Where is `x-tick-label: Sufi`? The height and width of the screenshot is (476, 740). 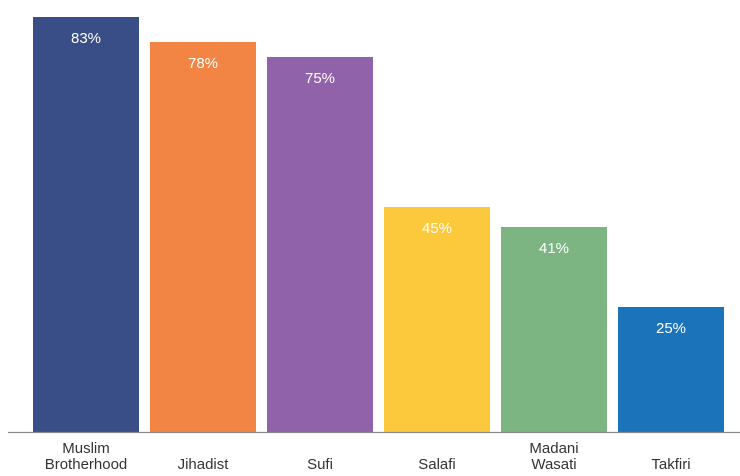
x-tick-label: Sufi is located at coordinates (320, 464).